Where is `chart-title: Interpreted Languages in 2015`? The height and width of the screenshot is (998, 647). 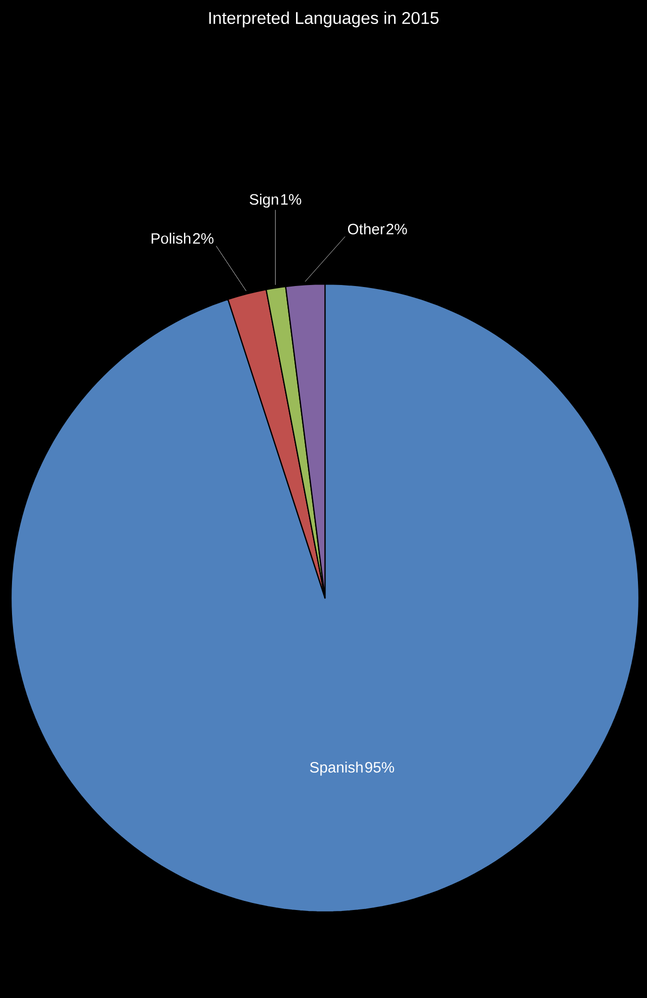 chart-title: Interpreted Languages in 2015 is located at coordinates (324, 20).